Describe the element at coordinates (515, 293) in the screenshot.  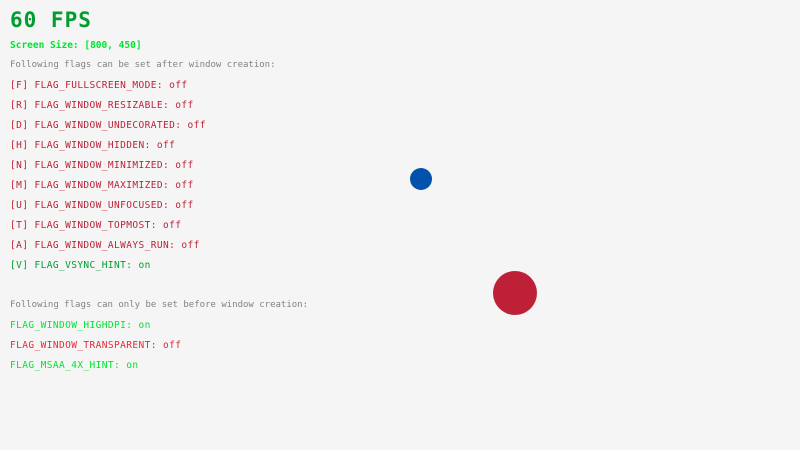
I see `bouncing-ball` at that location.